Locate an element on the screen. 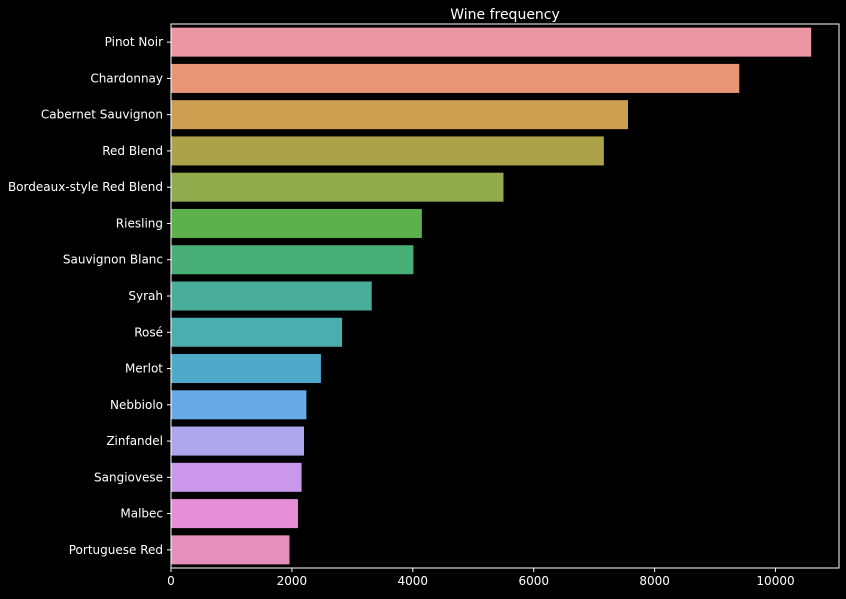  x-tick-label: 6000 is located at coordinates (533, 581).